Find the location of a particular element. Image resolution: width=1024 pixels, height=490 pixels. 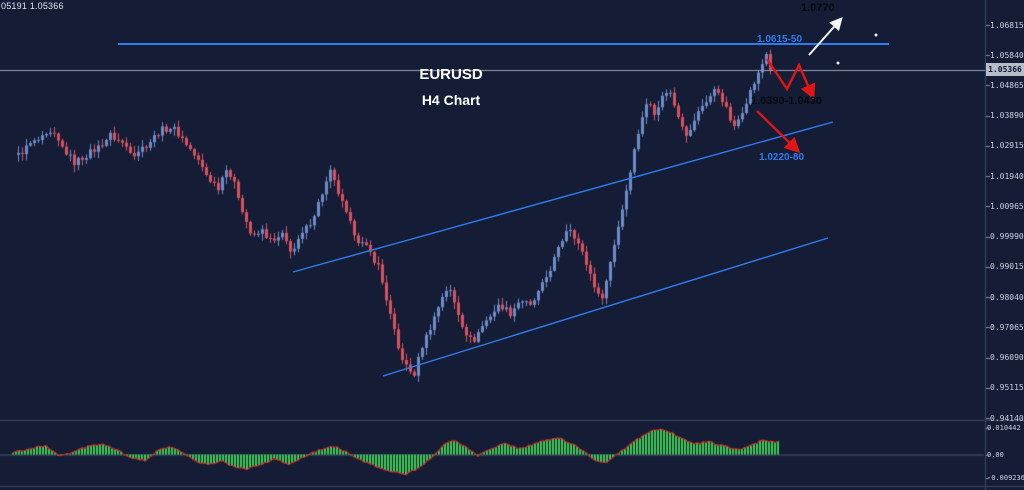

pullback-arrow-upper is located at coordinates (791, 79).